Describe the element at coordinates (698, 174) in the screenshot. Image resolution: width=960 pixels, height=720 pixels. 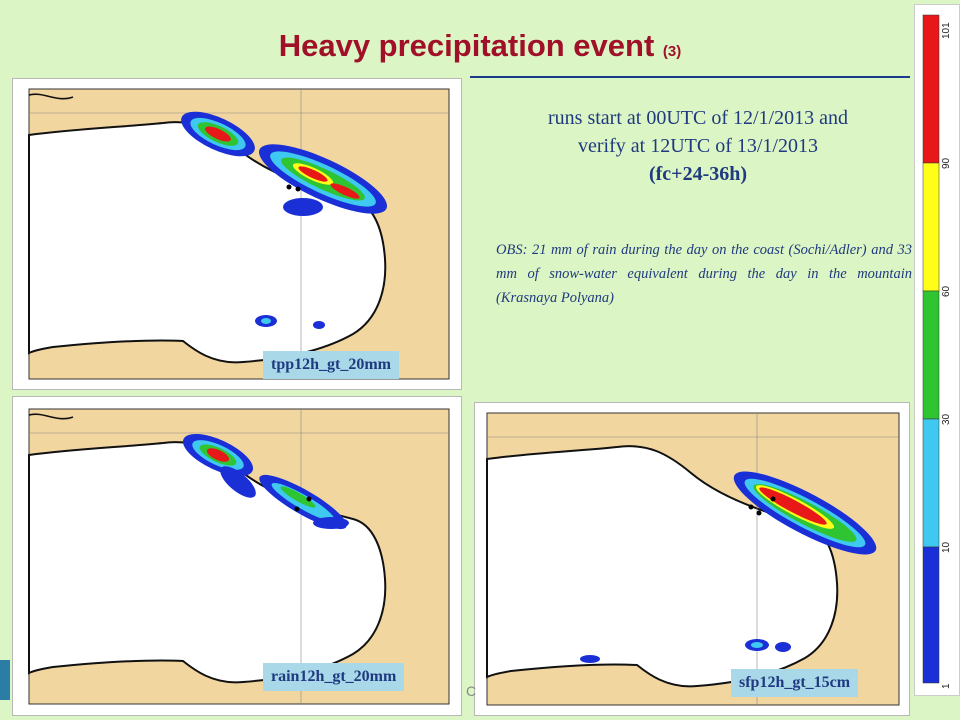
I see `run-line-3: (fc+24-36h)` at that location.